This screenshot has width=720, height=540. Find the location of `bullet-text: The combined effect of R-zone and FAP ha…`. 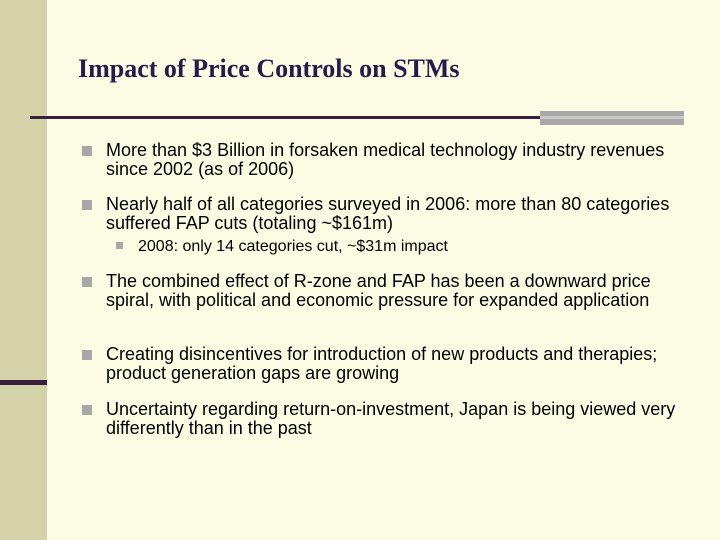

bullet-text: The combined effect of R-zone and FAP ha… is located at coordinates (378, 290).